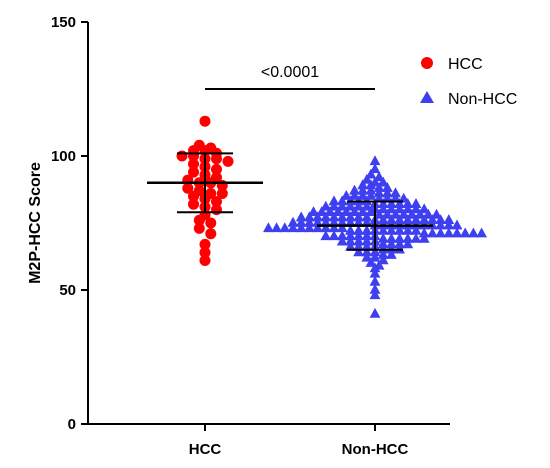 The height and width of the screenshot is (468, 550). What do you see at coordinates (63, 156) in the screenshot?
I see `y-tick-label: 100` at bounding box center [63, 156].